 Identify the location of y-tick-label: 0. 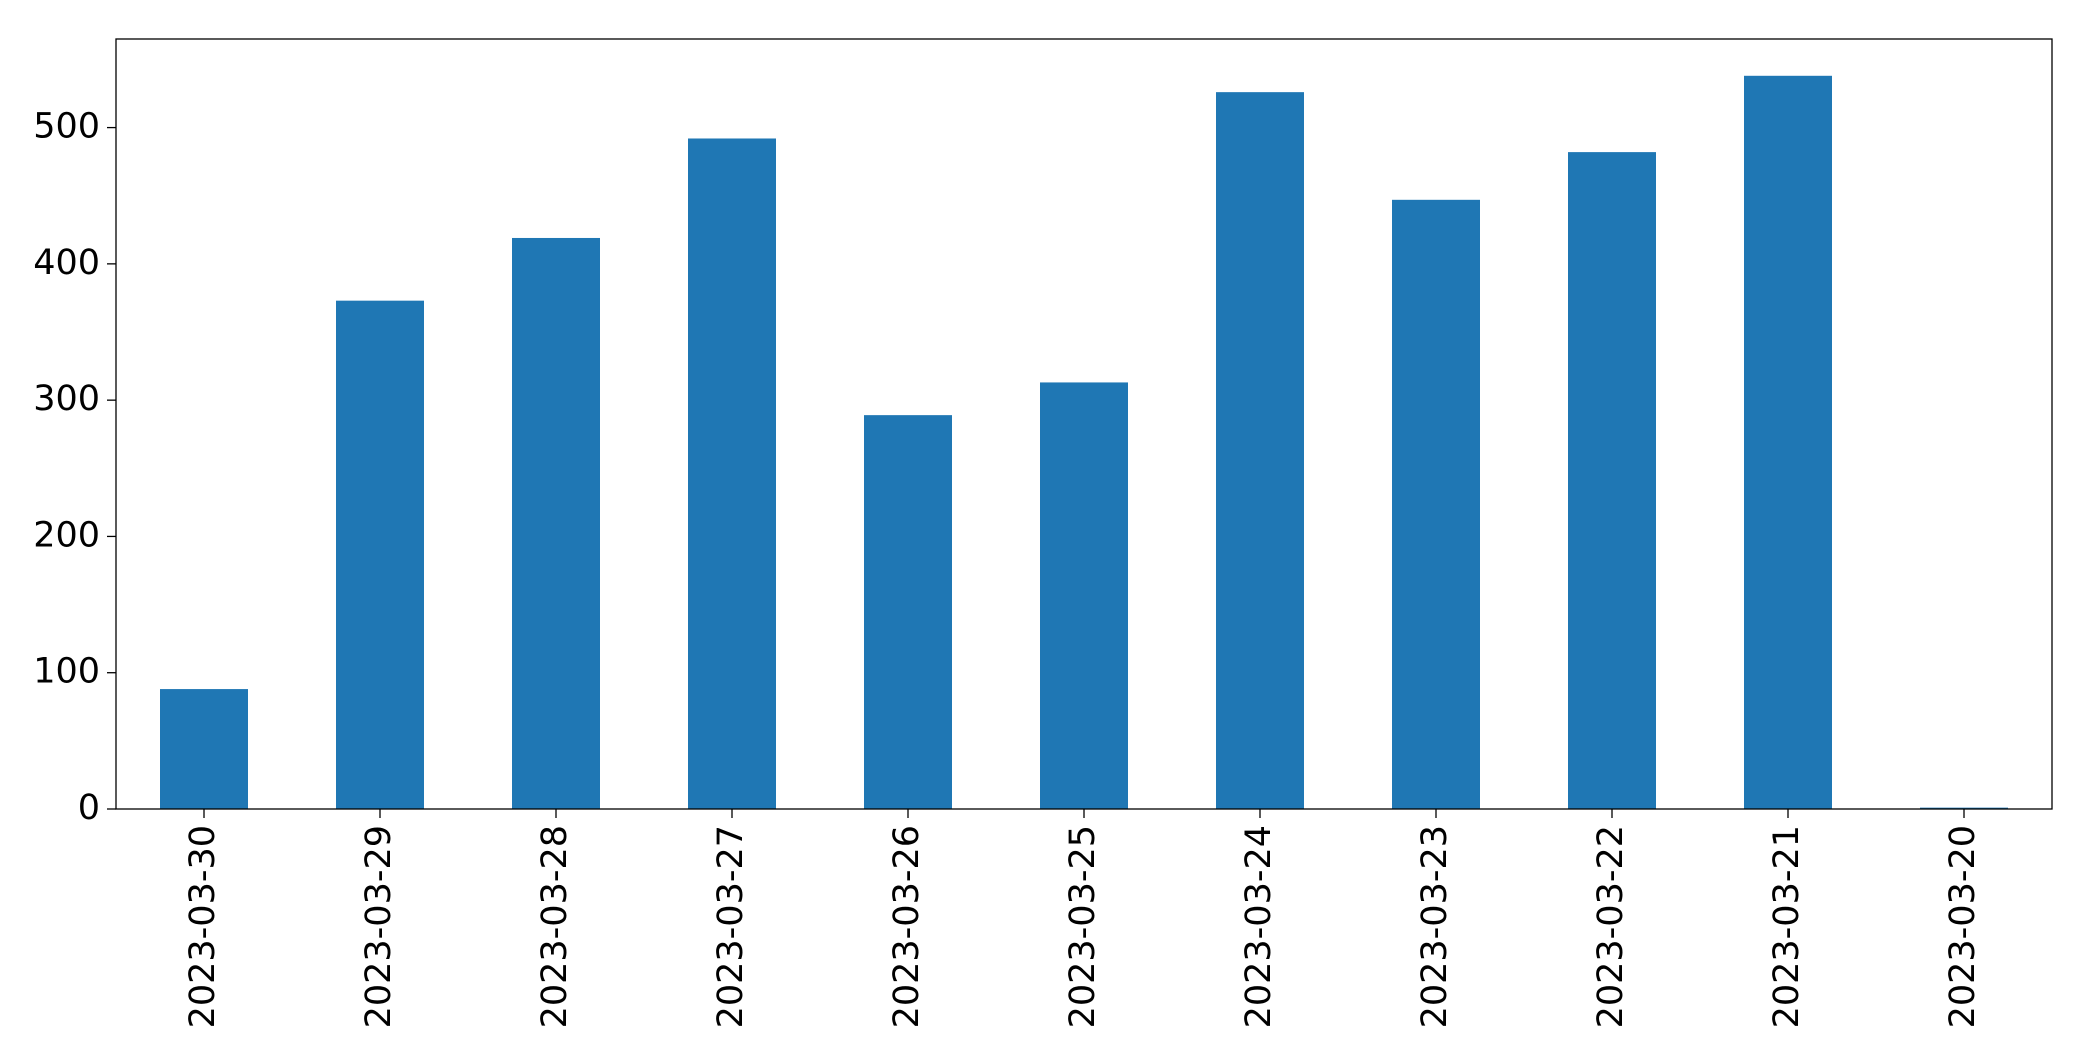
(89, 808).